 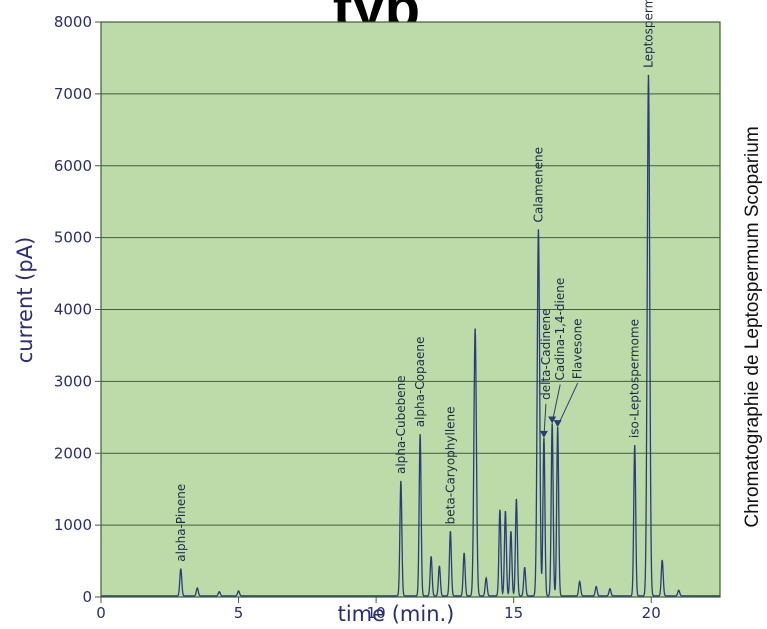 What do you see at coordinates (73, 453) in the screenshot?
I see `y-tick-label: 2000` at bounding box center [73, 453].